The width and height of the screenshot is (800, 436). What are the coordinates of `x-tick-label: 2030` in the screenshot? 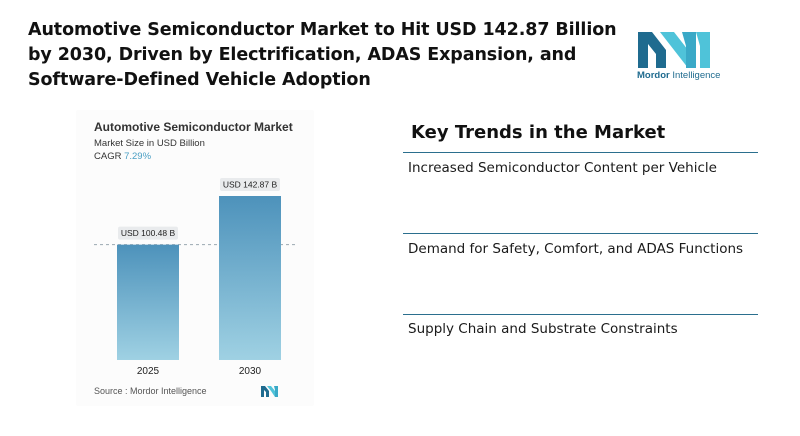 It's located at (250, 371).